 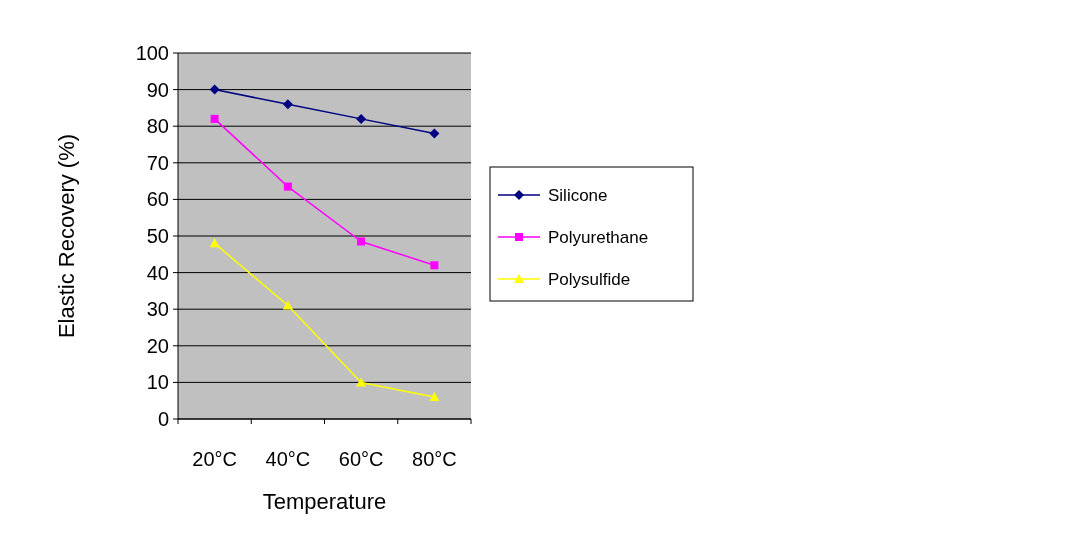 What do you see at coordinates (598, 237) in the screenshot?
I see `legend-label: Polyurethane` at bounding box center [598, 237].